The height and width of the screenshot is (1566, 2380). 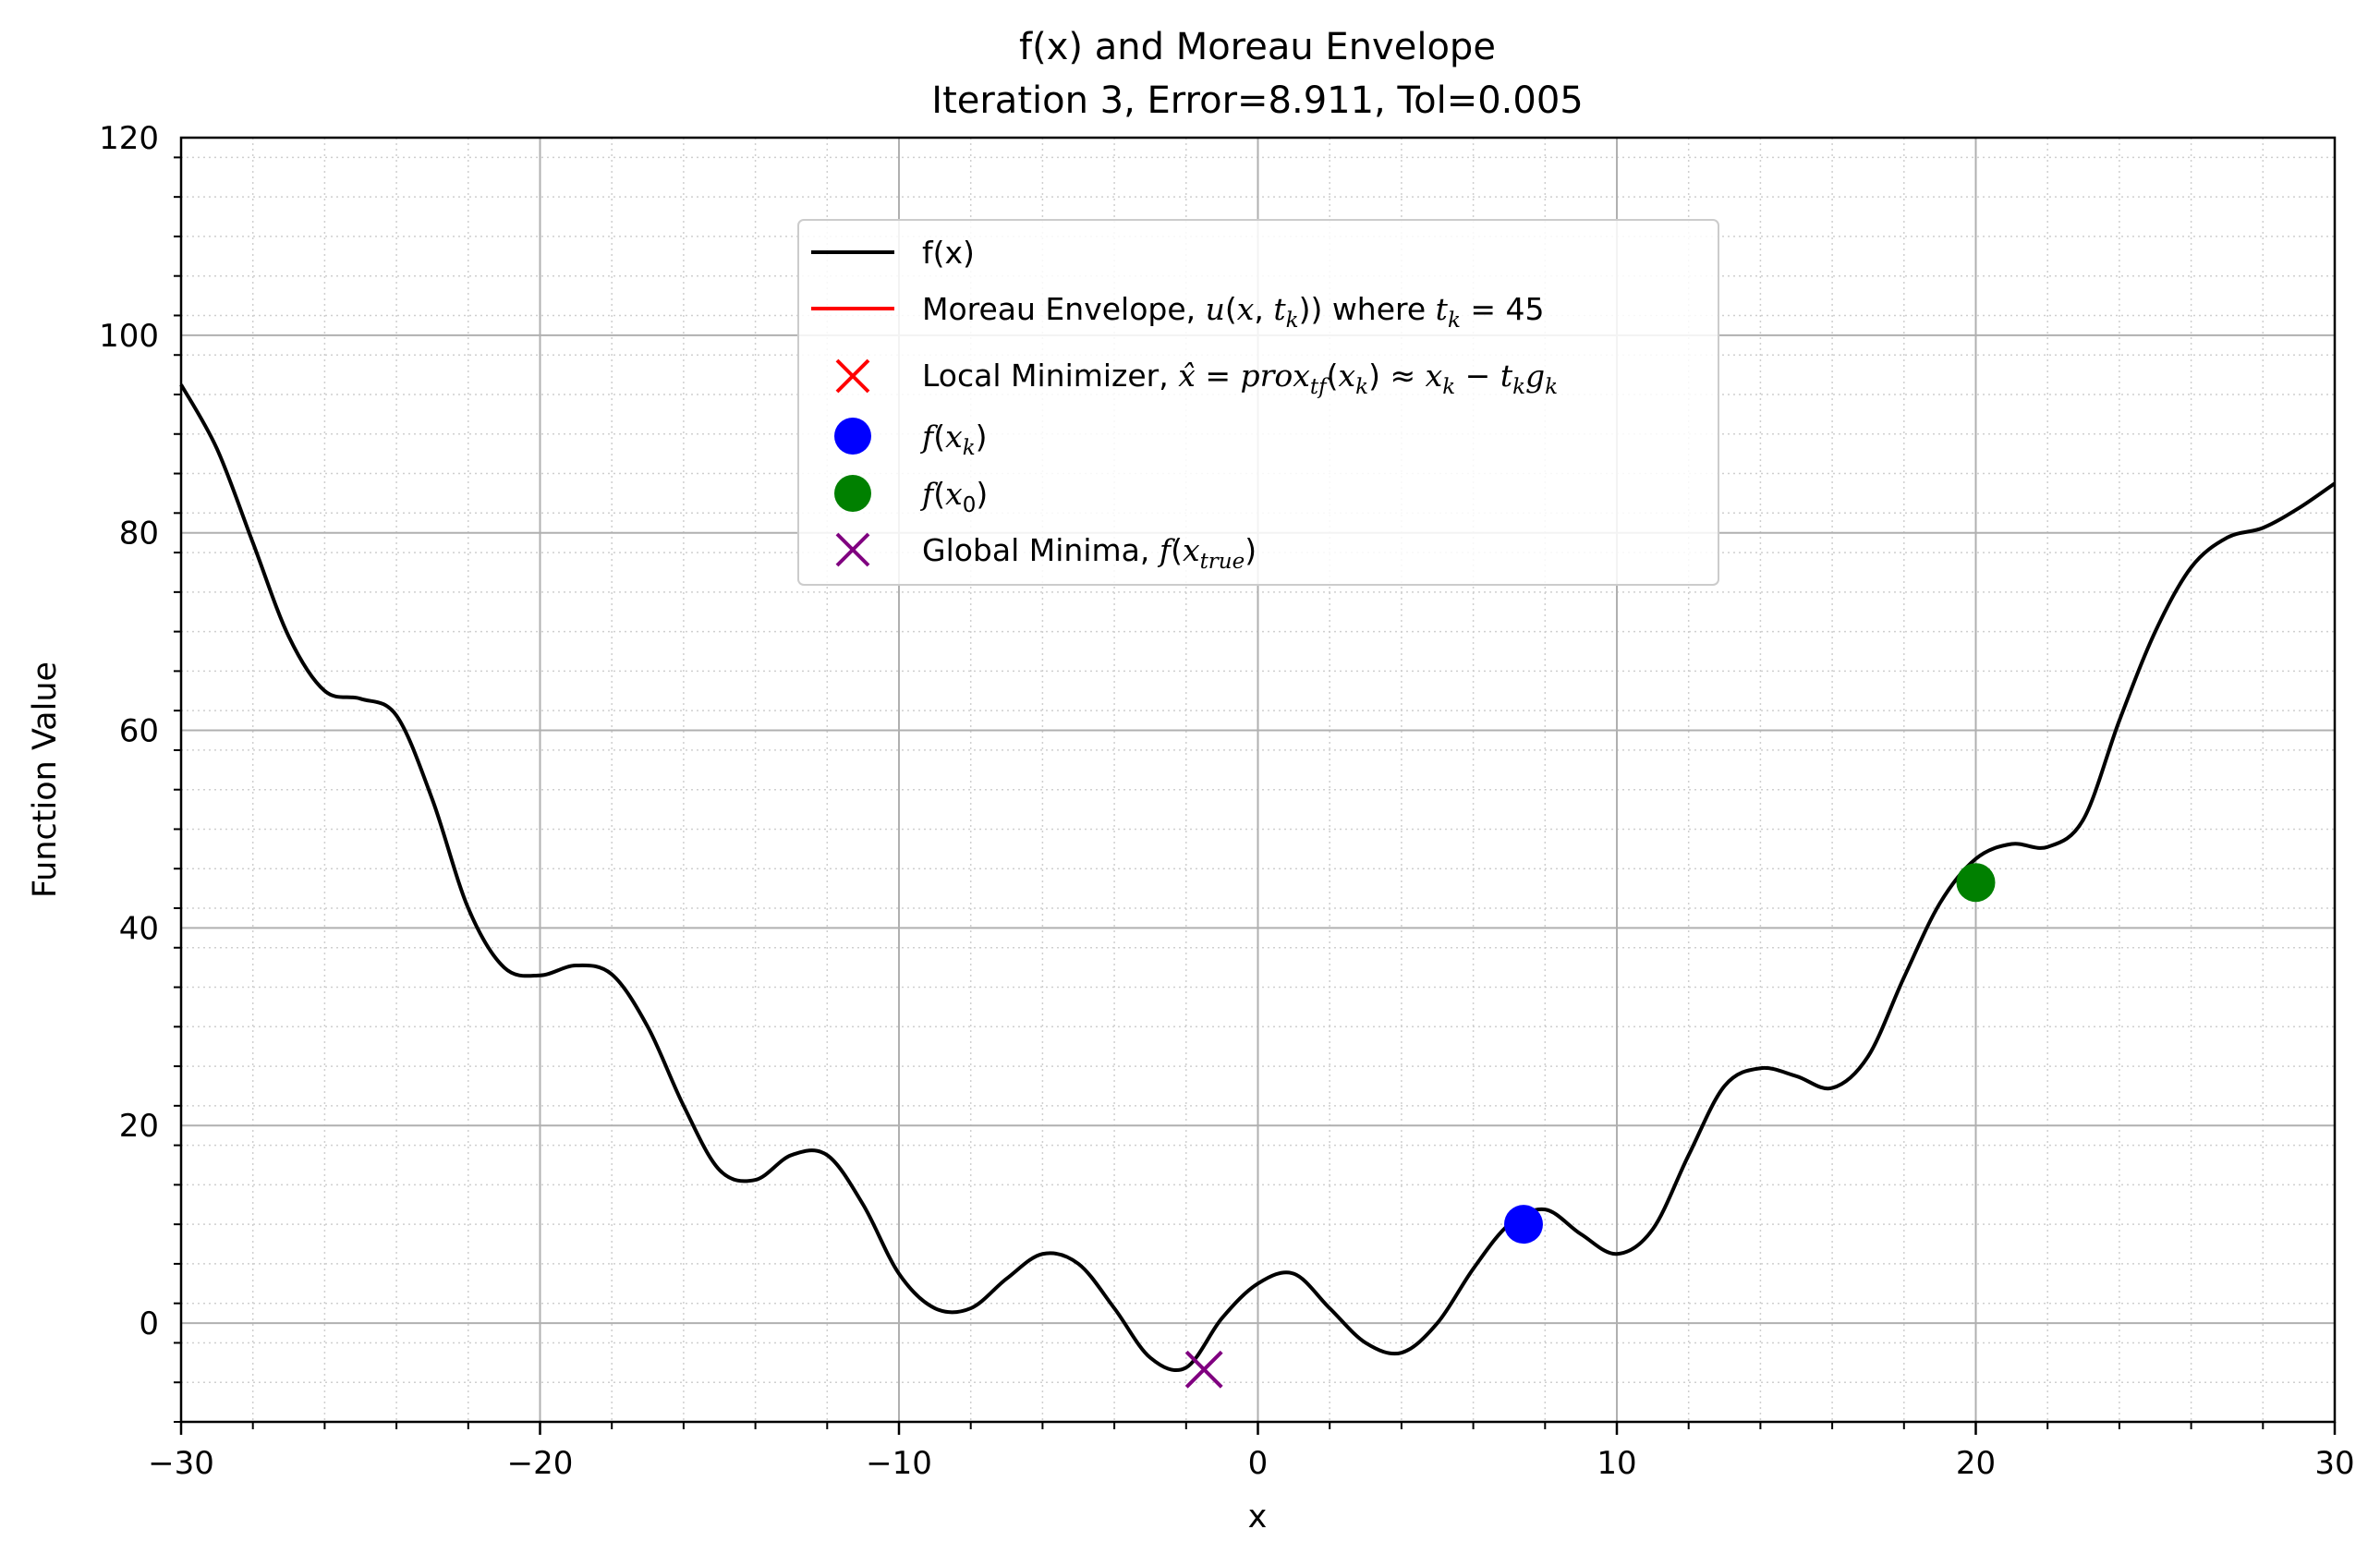 I want to click on x-tick-label: 30, so click(x=2334, y=1463).